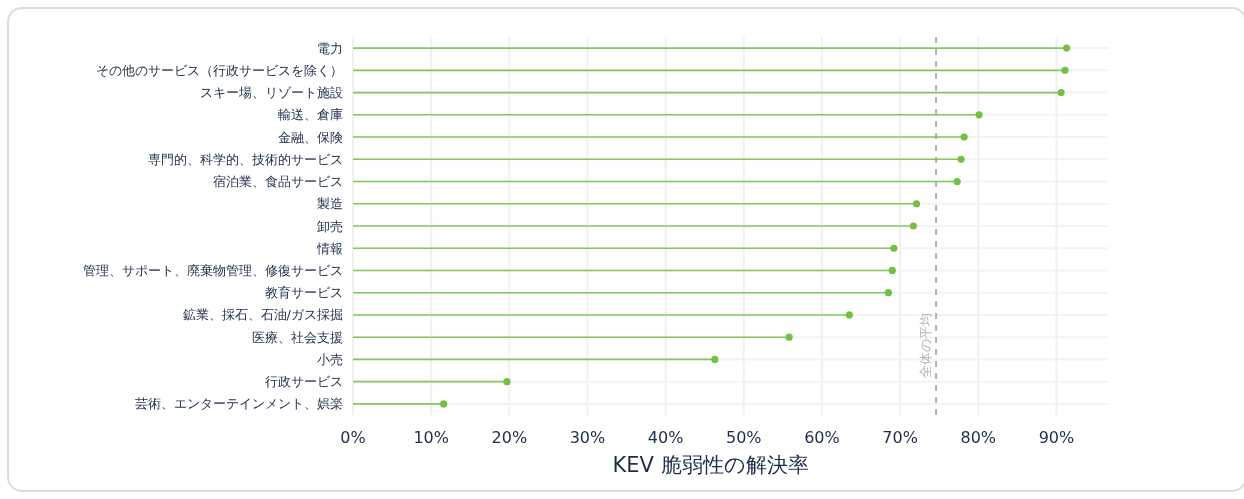 The height and width of the screenshot is (499, 1244). I want to click on y-tick-label: 卸売, so click(330, 226).